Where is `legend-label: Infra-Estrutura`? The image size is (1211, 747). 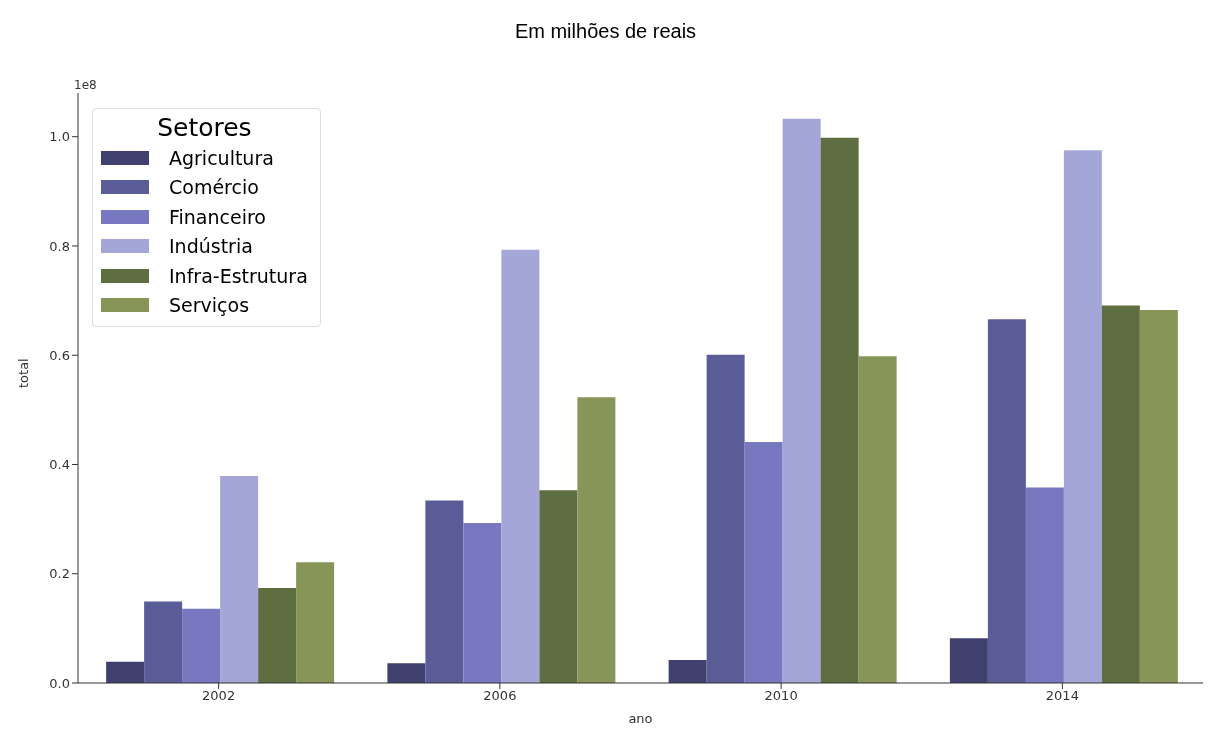
legend-label: Infra-Estrutura is located at coordinates (238, 275).